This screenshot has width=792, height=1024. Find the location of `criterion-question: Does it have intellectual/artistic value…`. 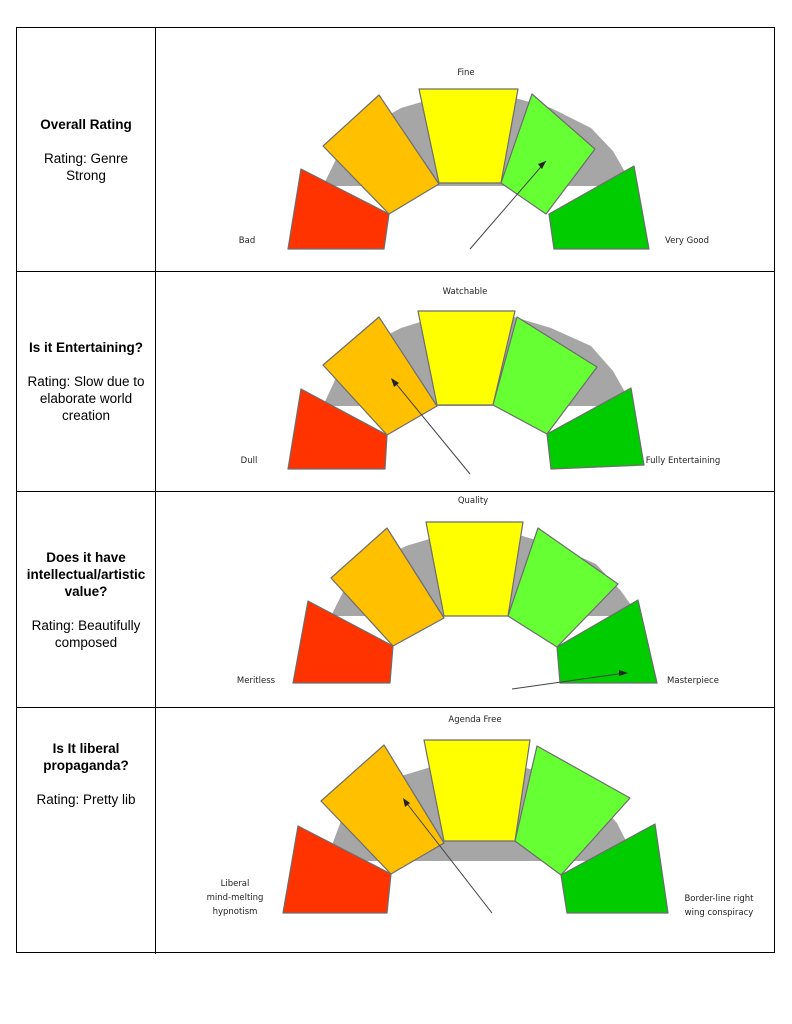

criterion-question: Does it have intellectual/artistic value… is located at coordinates (86, 574).